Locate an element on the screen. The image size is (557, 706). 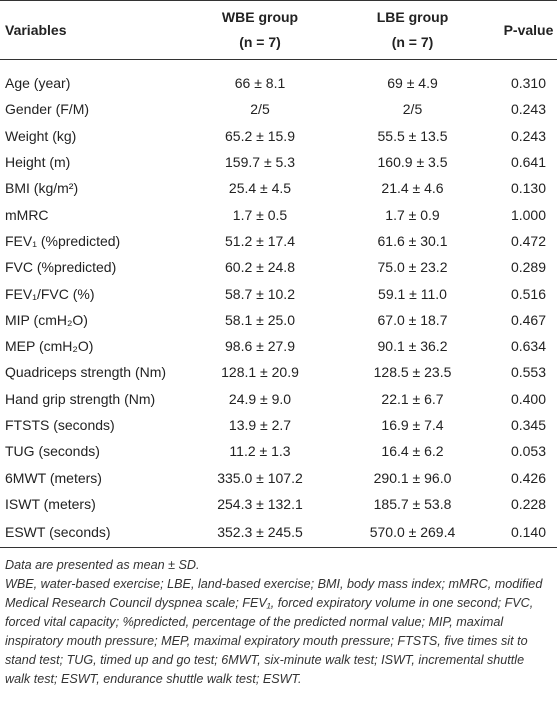
table-cell: 290.1 ± 96.0 is located at coordinates (412, 477).